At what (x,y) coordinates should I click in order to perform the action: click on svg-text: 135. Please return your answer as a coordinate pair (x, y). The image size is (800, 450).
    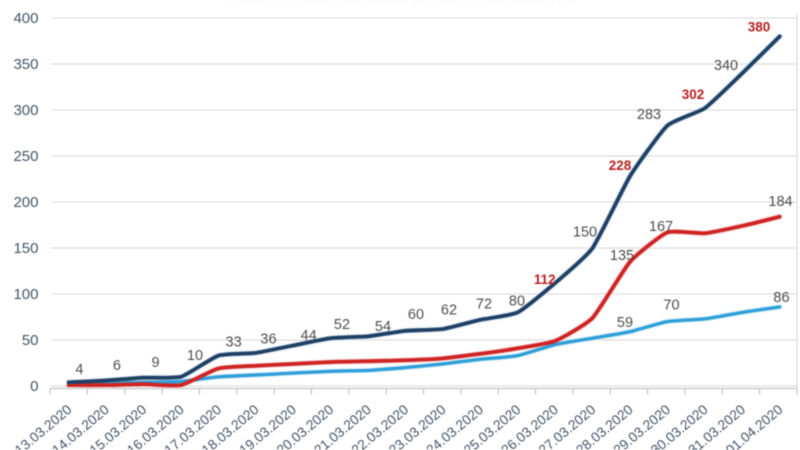
    Looking at the image, I should click on (622, 256).